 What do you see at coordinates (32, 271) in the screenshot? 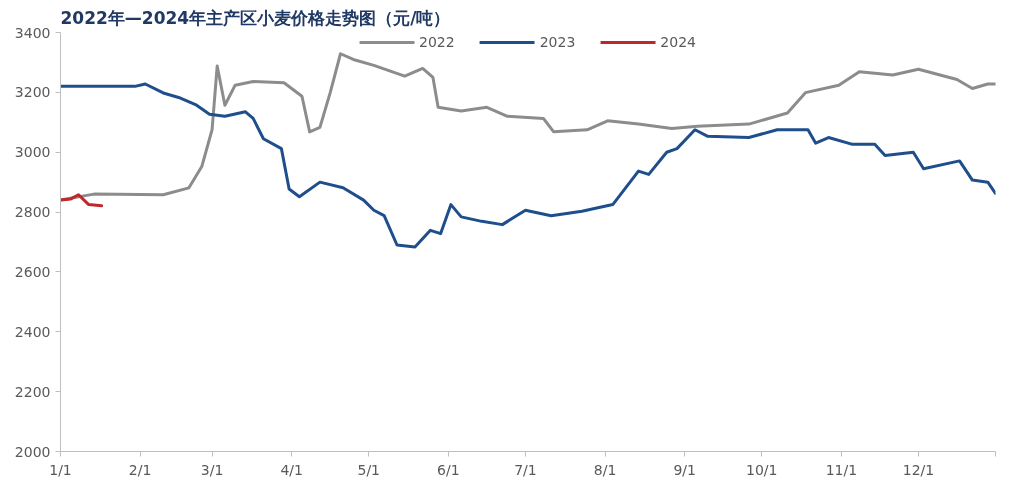
I see `y-tick-label: 2600` at bounding box center [32, 271].